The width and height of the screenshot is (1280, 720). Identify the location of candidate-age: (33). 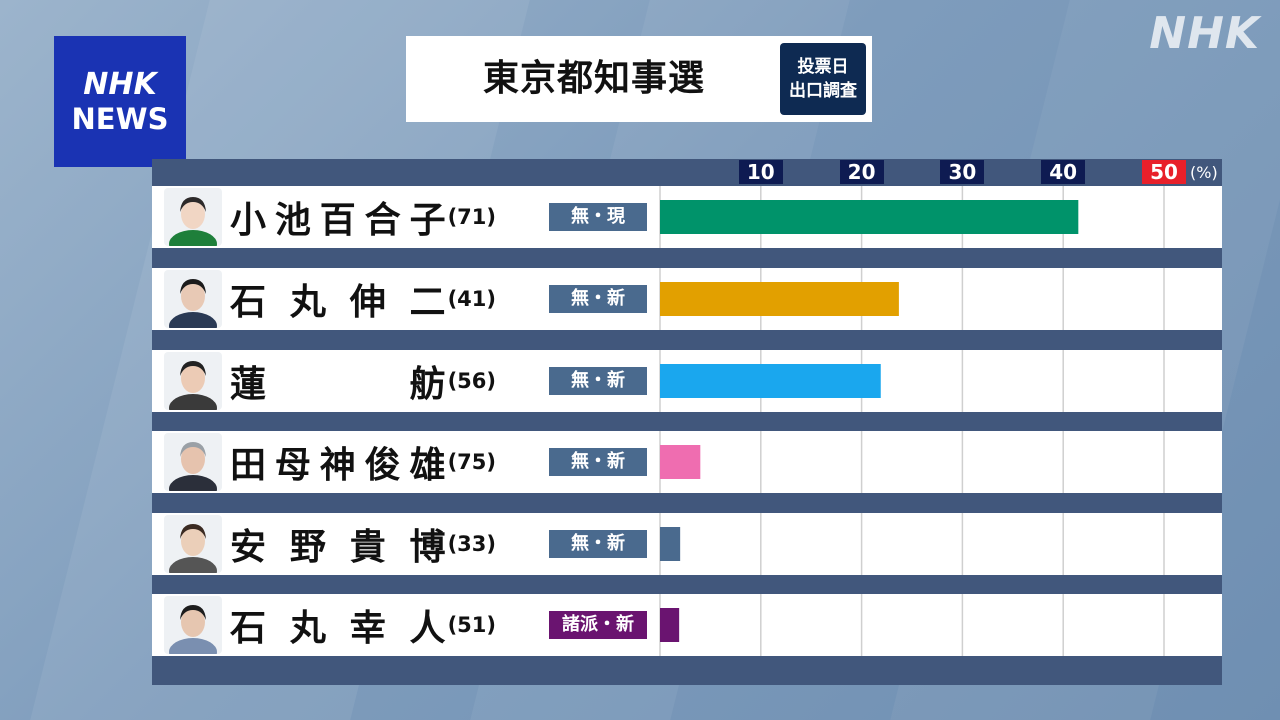
(471, 544).